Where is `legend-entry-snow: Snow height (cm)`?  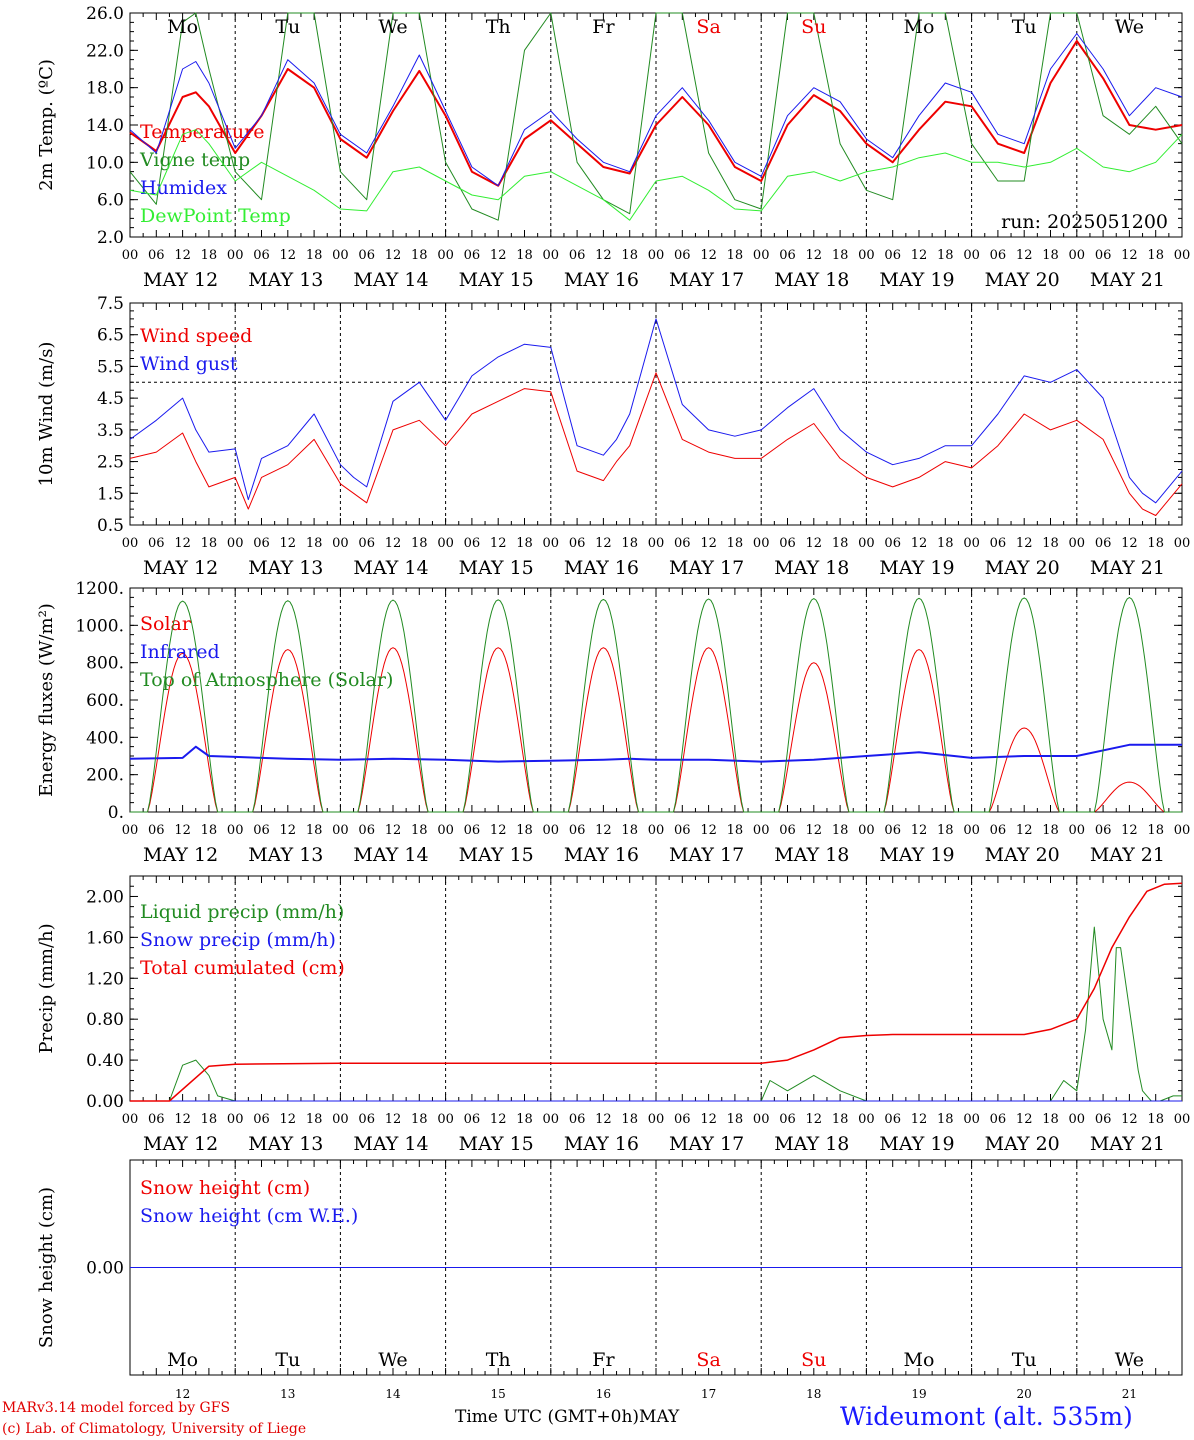
legend-entry-snow: Snow height (cm) is located at coordinates (225, 1188).